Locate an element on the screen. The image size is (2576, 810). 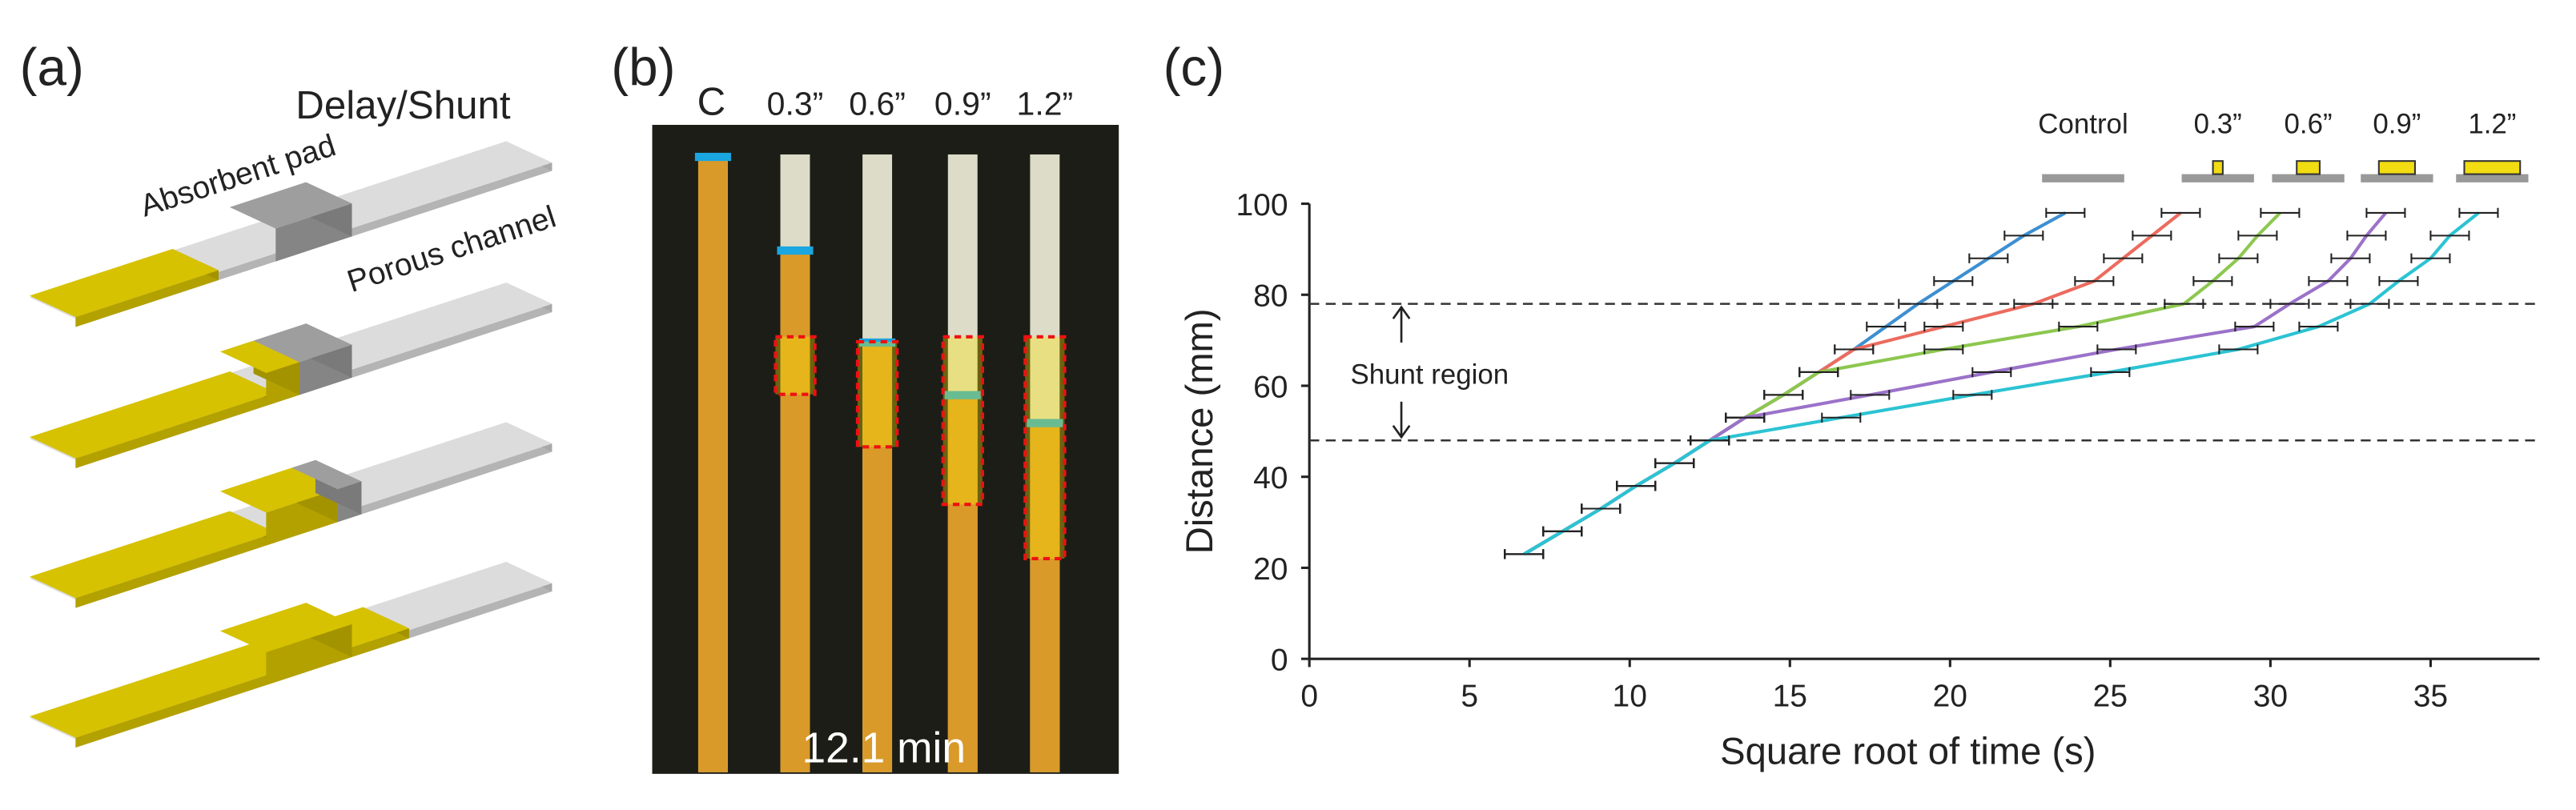
panel-label: (c) is located at coordinates (1194, 67).